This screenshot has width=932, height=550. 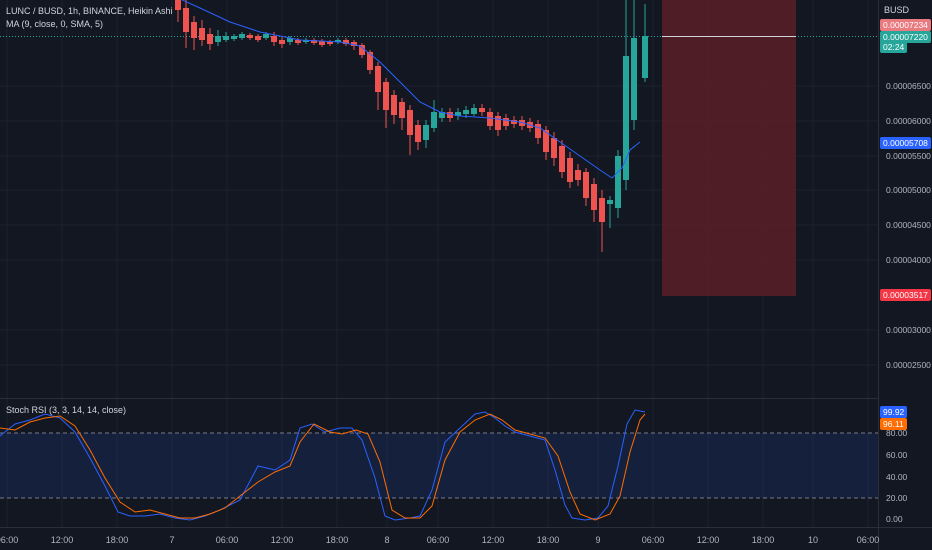 I want to click on stoch-k-label: 99.92, so click(x=894, y=412).